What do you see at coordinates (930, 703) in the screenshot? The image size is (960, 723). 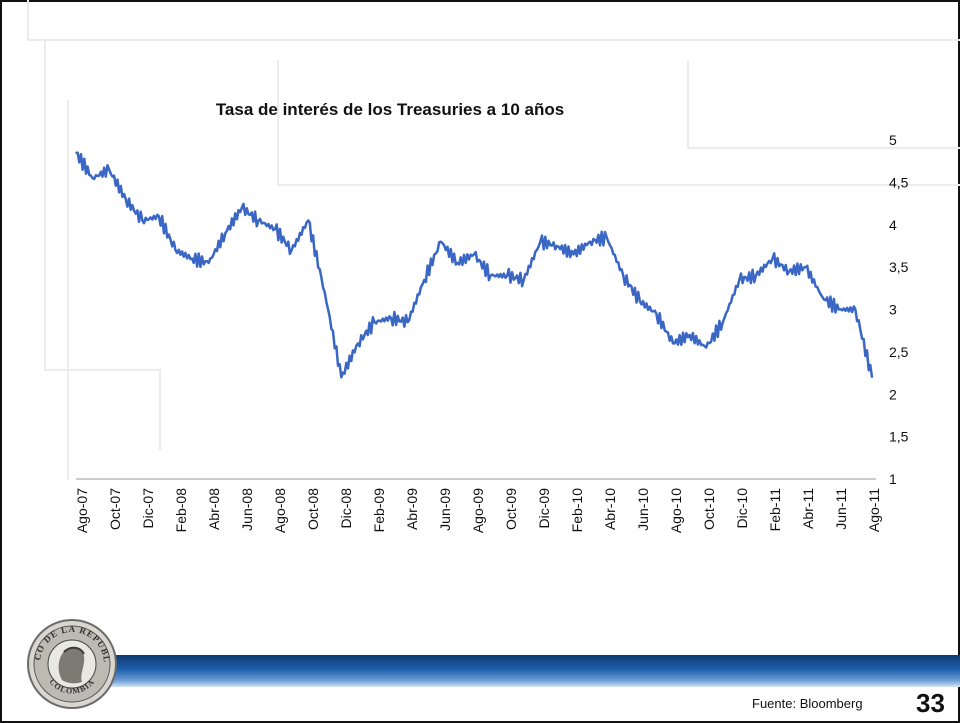 I see `page-number: 33` at bounding box center [930, 703].